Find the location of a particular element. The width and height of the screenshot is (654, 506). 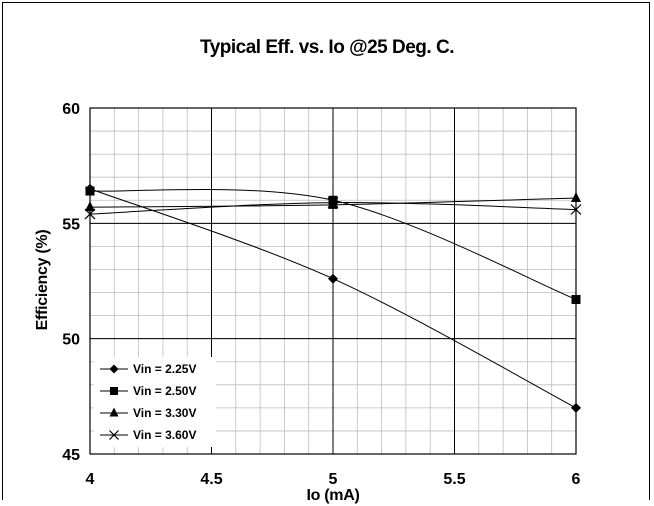

series-triangle is located at coordinates (333, 201).